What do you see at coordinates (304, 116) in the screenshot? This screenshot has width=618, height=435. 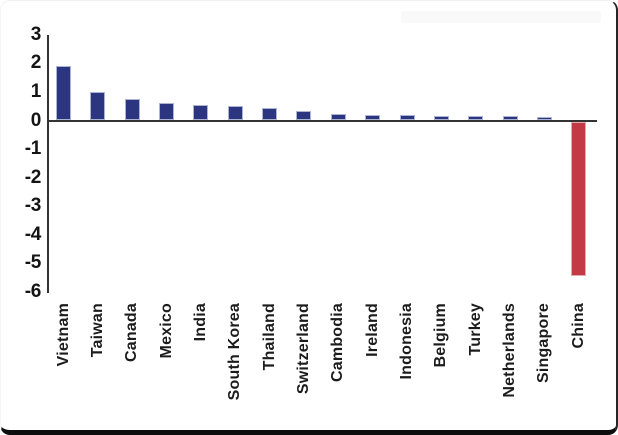 I see `bar-switzerland` at bounding box center [304, 116].